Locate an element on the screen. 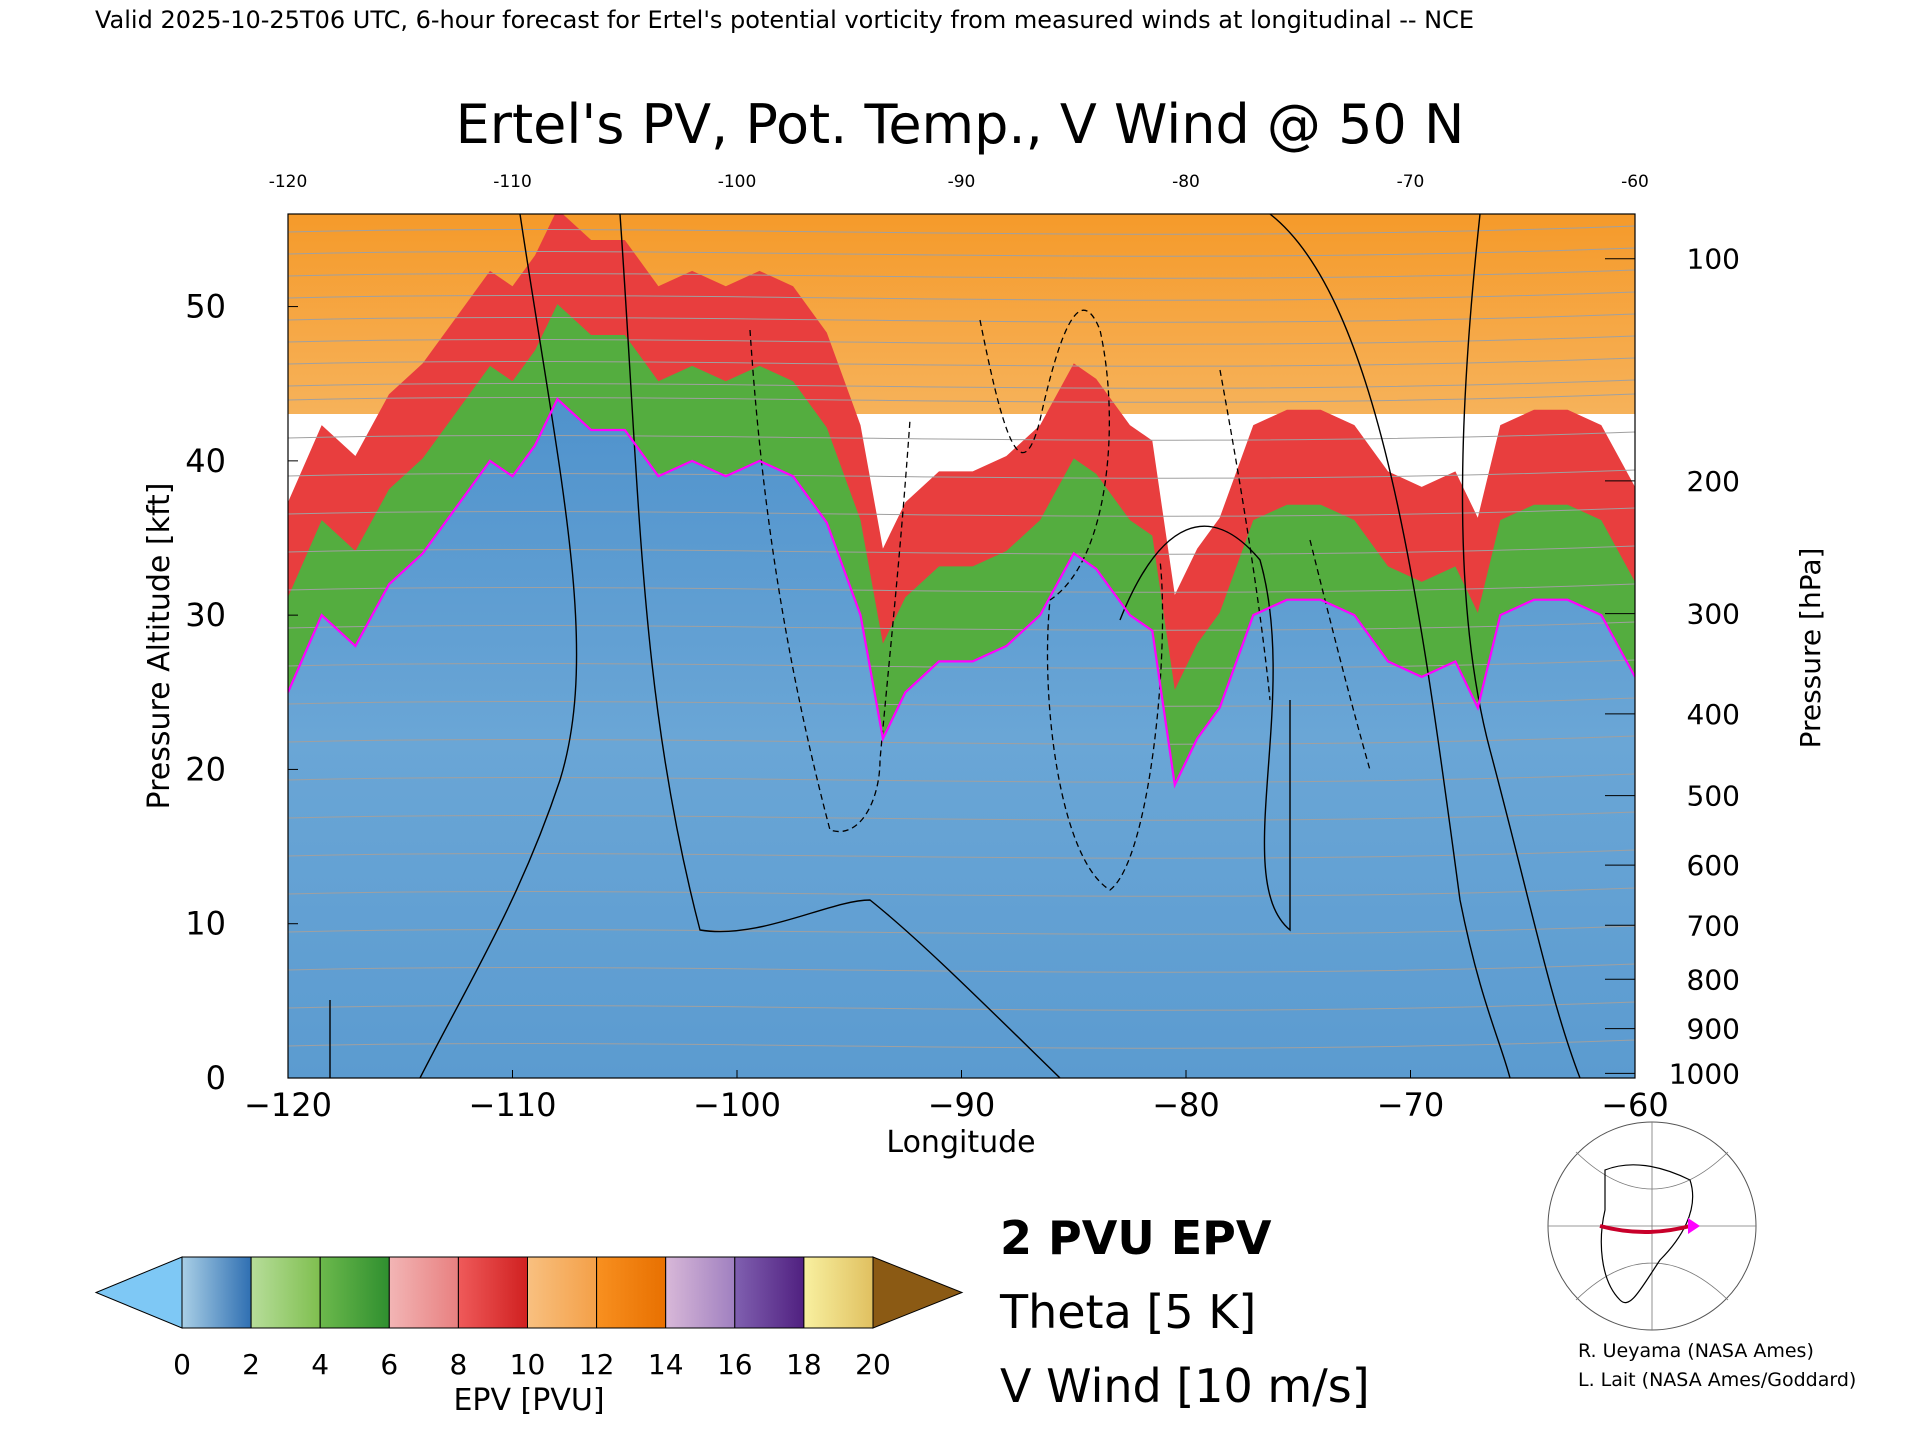  pressure-tick-label: 300 is located at coordinates (1713, 614).